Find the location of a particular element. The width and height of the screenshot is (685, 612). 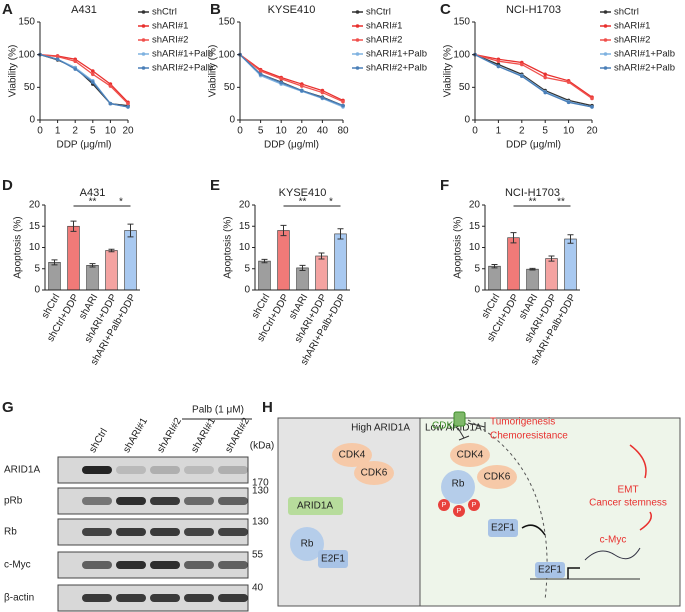

label: Tumorigenesis is located at coordinates (522, 422).